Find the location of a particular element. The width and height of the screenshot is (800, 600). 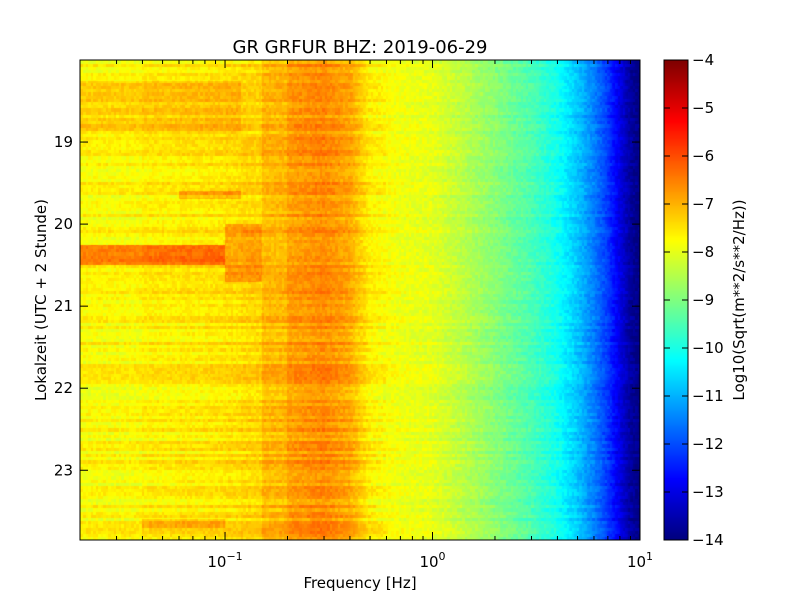

colorbar-tick-label: −8 is located at coordinates (703, 252).